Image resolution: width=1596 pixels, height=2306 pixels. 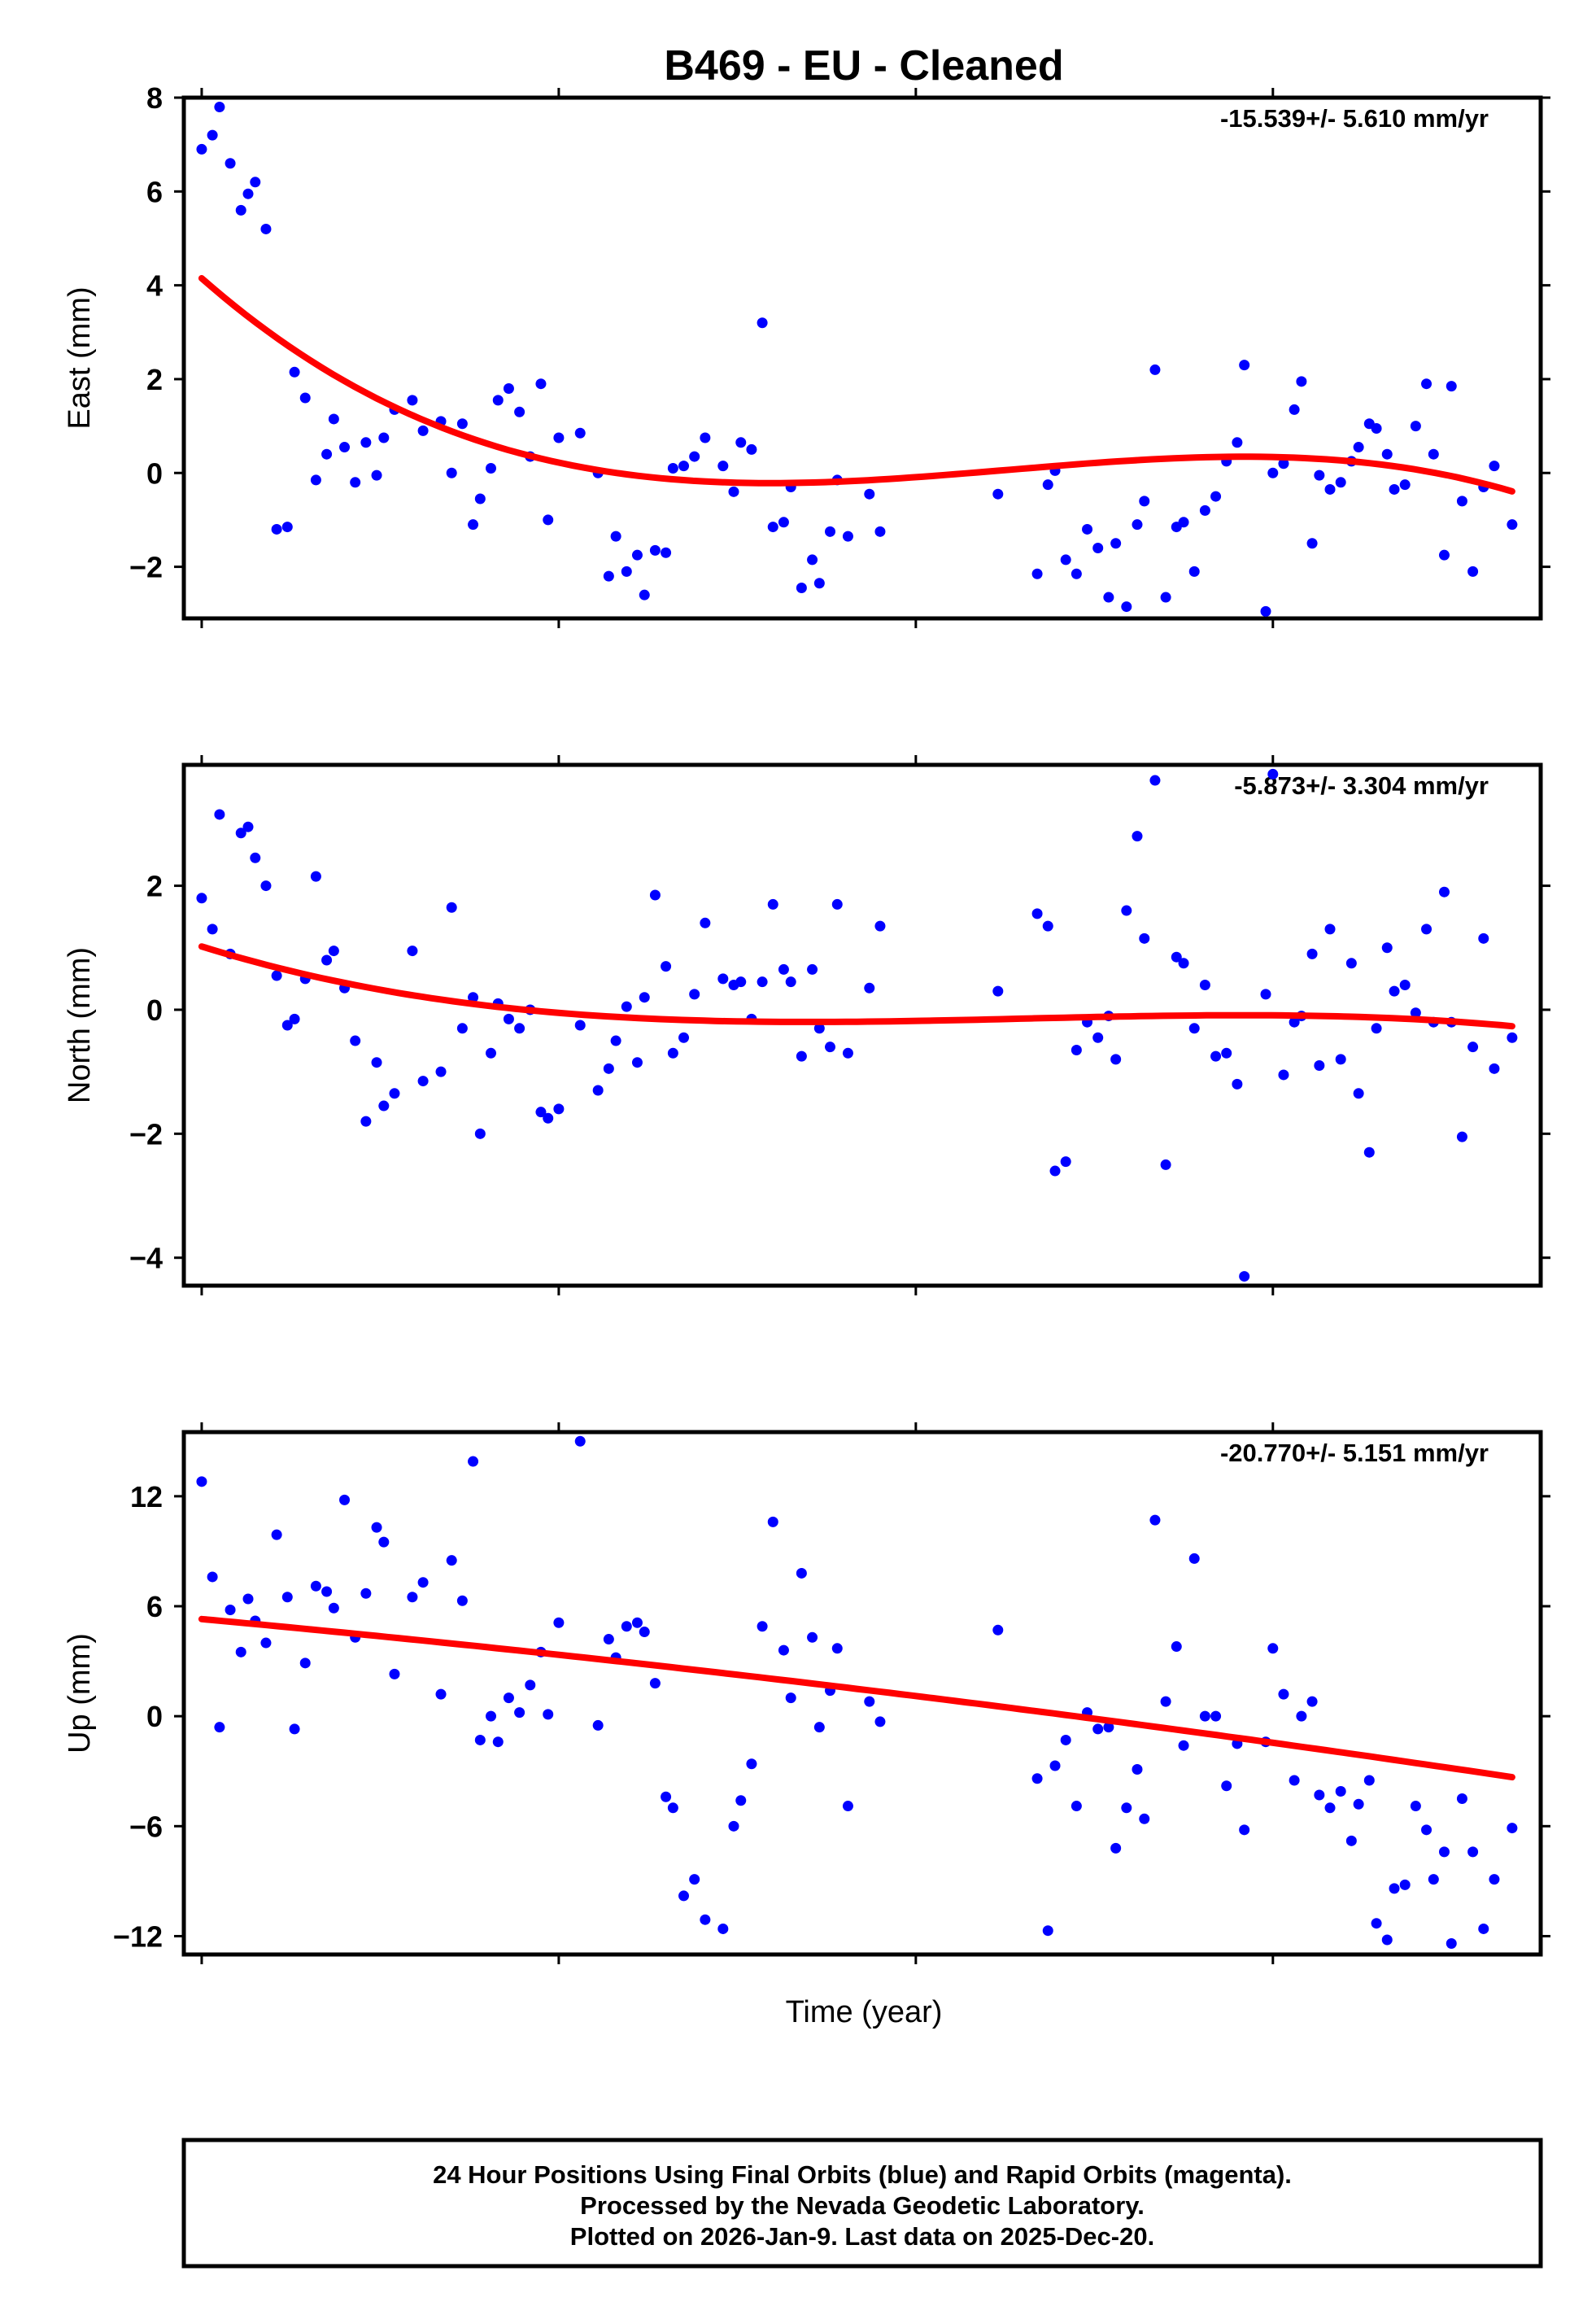 What do you see at coordinates (1354, 118) in the screenshot?
I see `east-rate-label: -15.539+/- 5.610 mm/yr` at bounding box center [1354, 118].